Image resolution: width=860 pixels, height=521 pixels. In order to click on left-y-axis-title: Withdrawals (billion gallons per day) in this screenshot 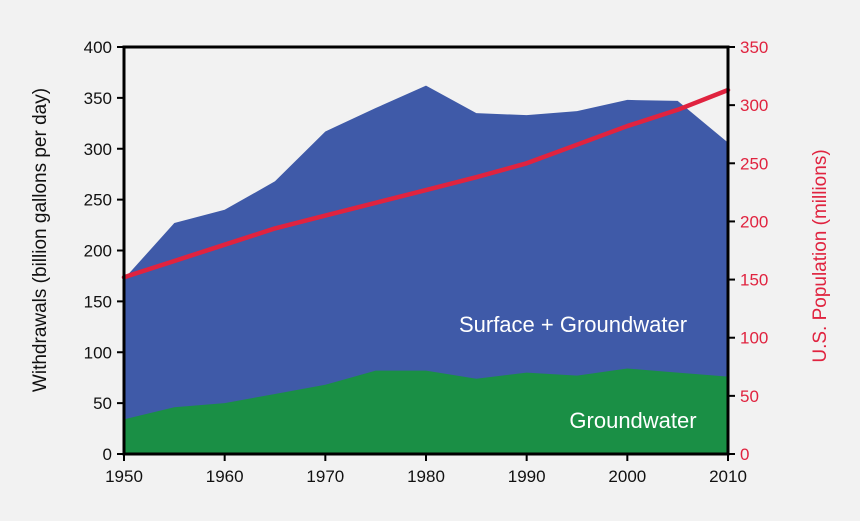, I will do `click(40, 240)`.